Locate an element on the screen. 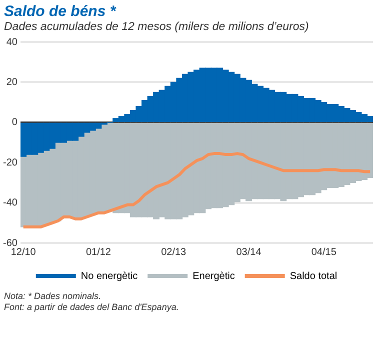 This screenshot has height=338, width=377. chart-title: Saldo de béns * is located at coordinates (61, 11).